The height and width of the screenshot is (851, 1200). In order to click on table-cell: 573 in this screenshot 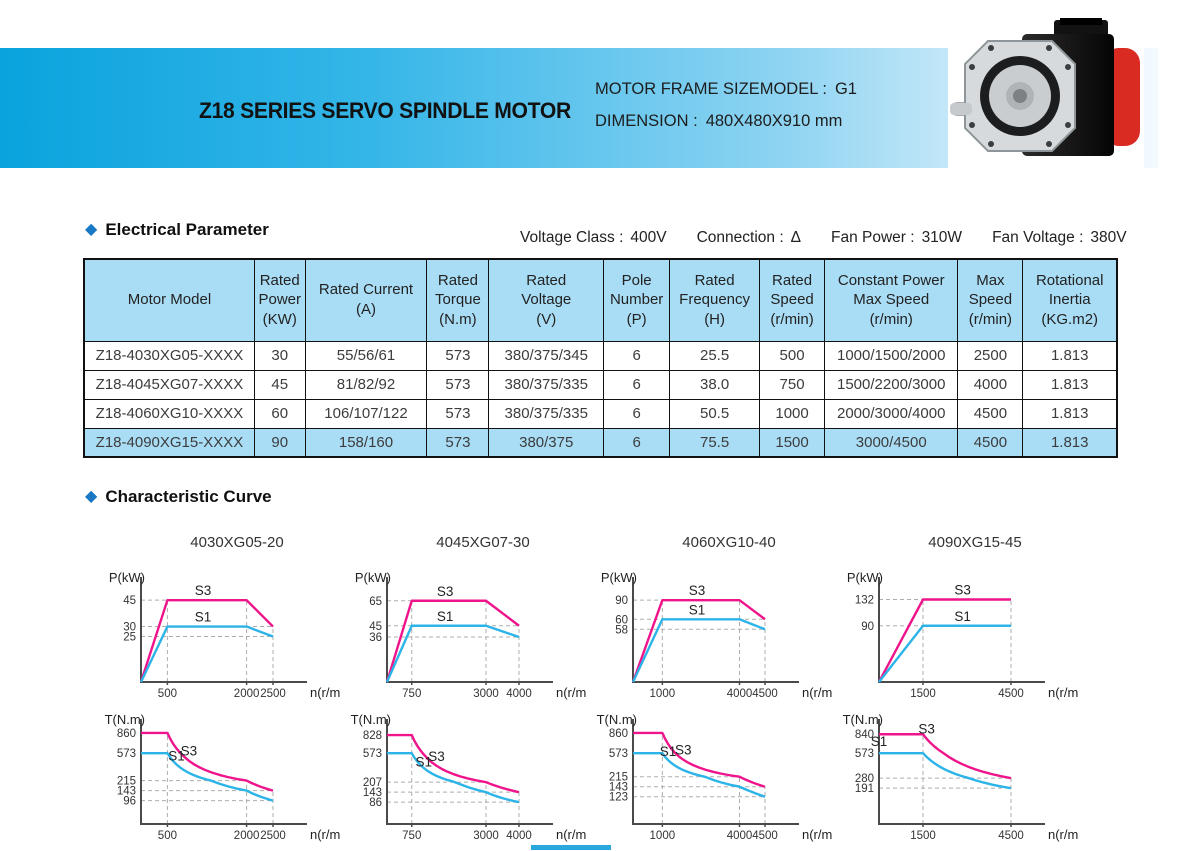, I will do `click(458, 413)`.